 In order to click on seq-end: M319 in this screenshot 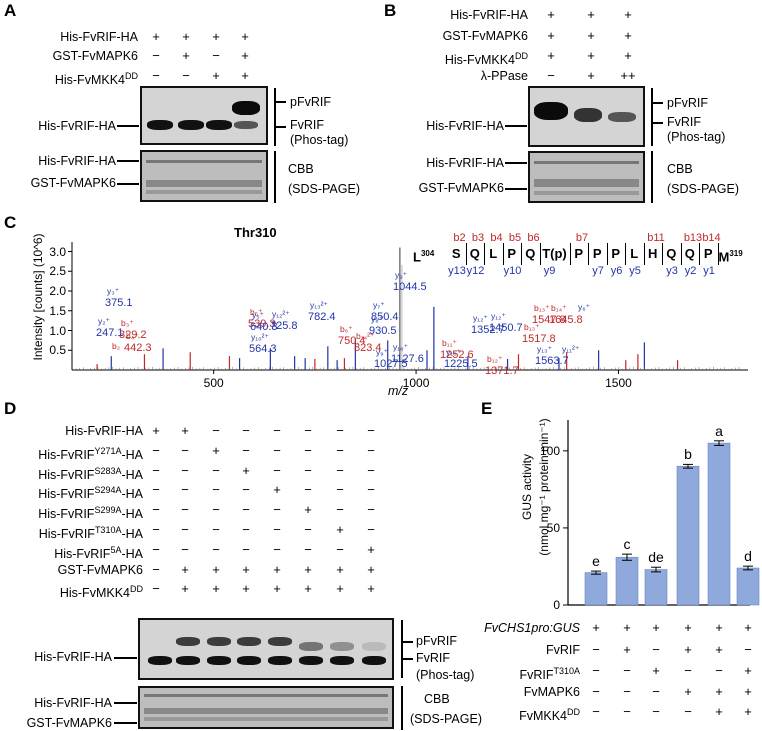, I will do `click(731, 255)`.